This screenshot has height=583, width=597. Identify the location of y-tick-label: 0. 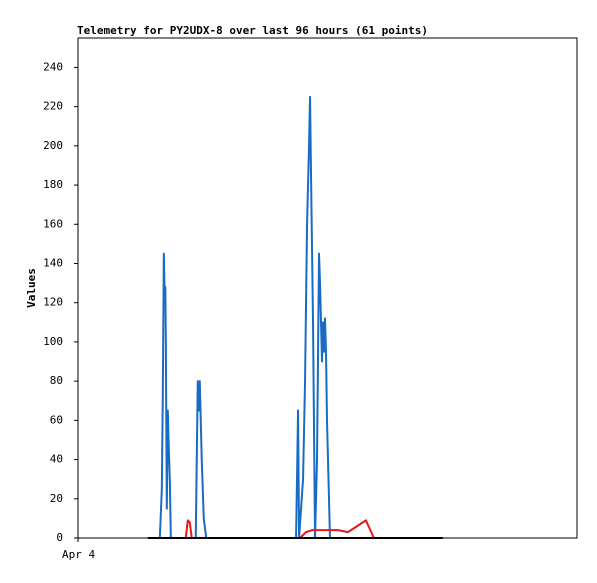
(59, 537).